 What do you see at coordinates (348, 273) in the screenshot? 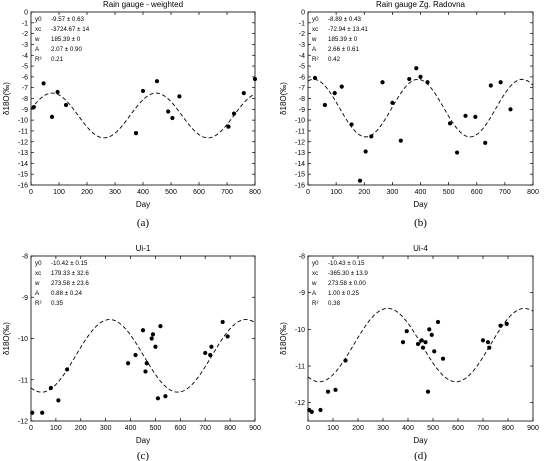
I see `fit-param-value: -365.30 ± 13.9` at bounding box center [348, 273].